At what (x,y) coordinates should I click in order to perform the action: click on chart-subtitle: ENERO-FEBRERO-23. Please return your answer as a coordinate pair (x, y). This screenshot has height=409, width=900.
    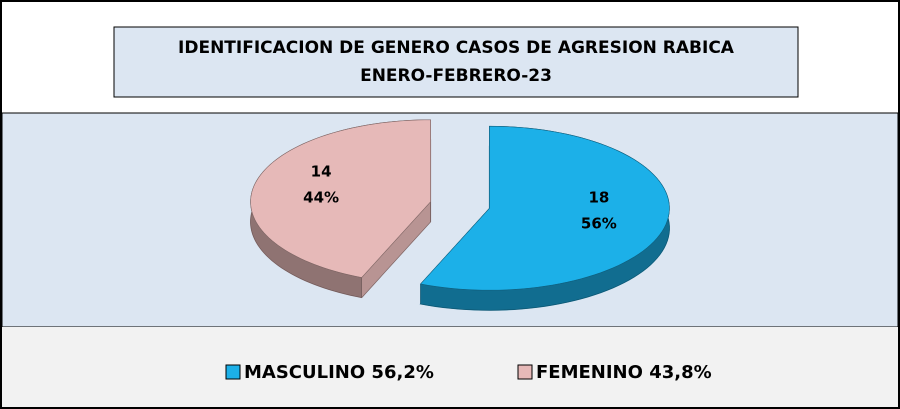
    Looking at the image, I should click on (456, 76).